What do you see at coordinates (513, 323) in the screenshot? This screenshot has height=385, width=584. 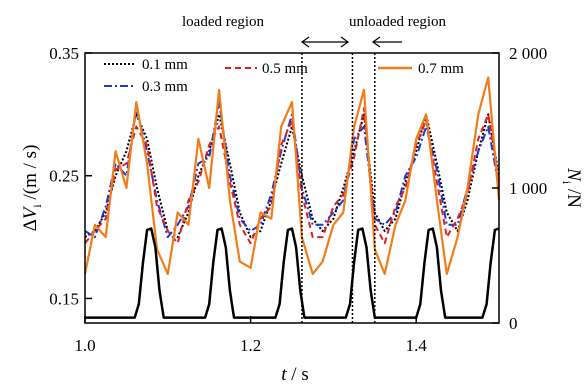 I see `y-right-tick-label: 0` at bounding box center [513, 323].